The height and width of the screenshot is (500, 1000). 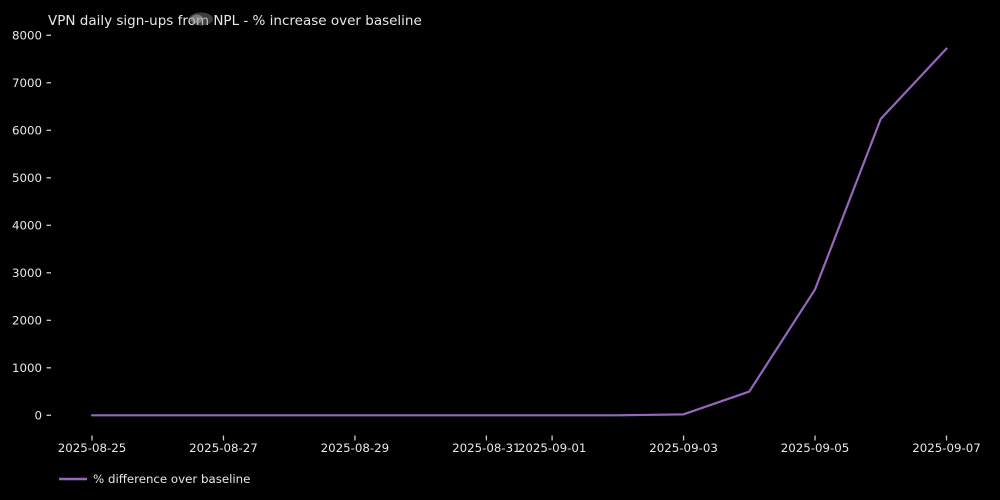 What do you see at coordinates (27, 320) in the screenshot?
I see `y-axis-tick-label: 2000` at bounding box center [27, 320].